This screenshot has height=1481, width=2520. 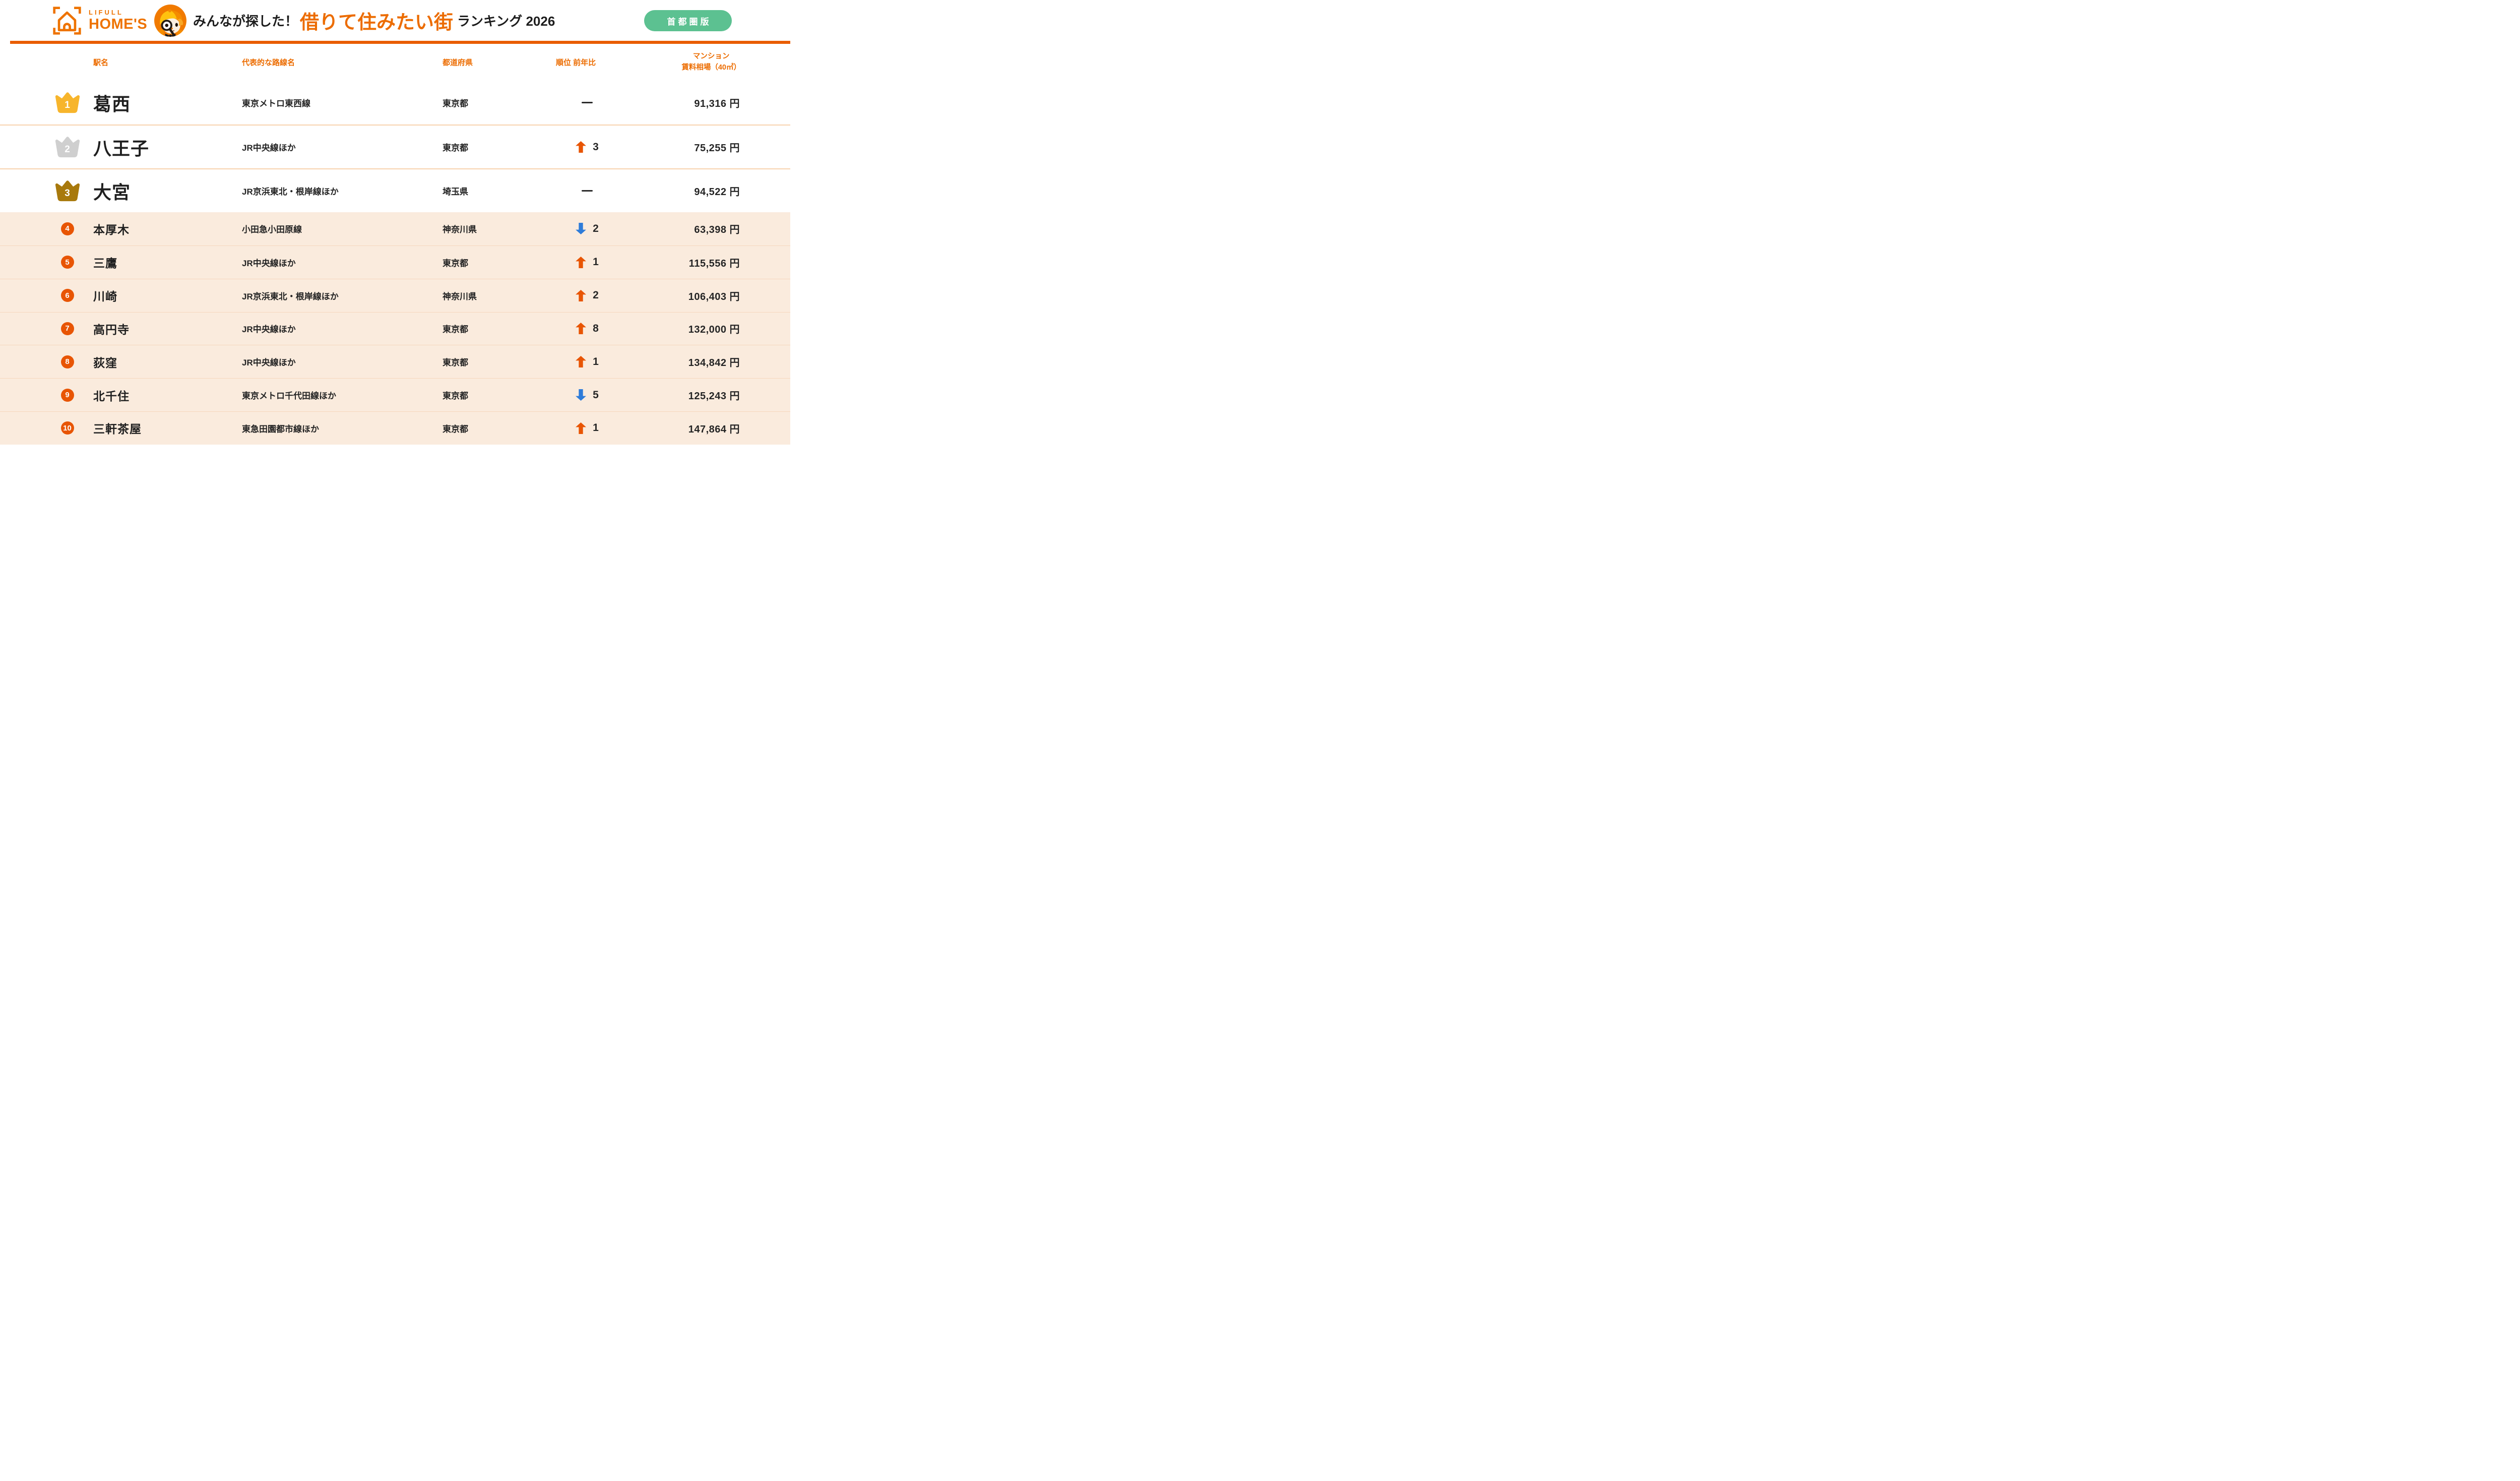 What do you see at coordinates (67, 329) in the screenshot?
I see `rank-indicator: 7` at bounding box center [67, 329].